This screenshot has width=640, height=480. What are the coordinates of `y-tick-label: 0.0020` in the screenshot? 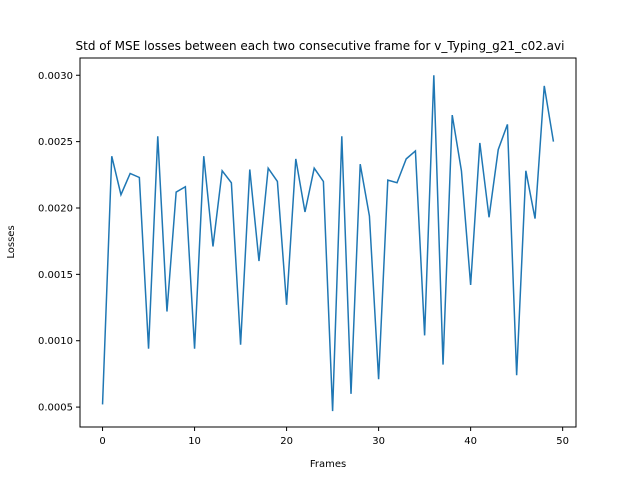 It's located at (55, 208).